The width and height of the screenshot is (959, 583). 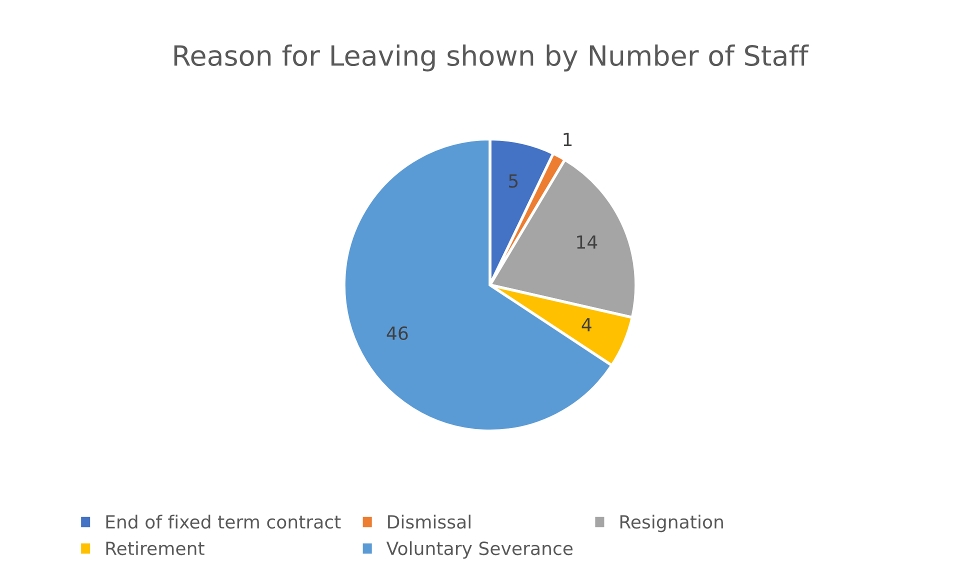 I want to click on legend-label: End of fixed term contract, so click(x=223, y=521).